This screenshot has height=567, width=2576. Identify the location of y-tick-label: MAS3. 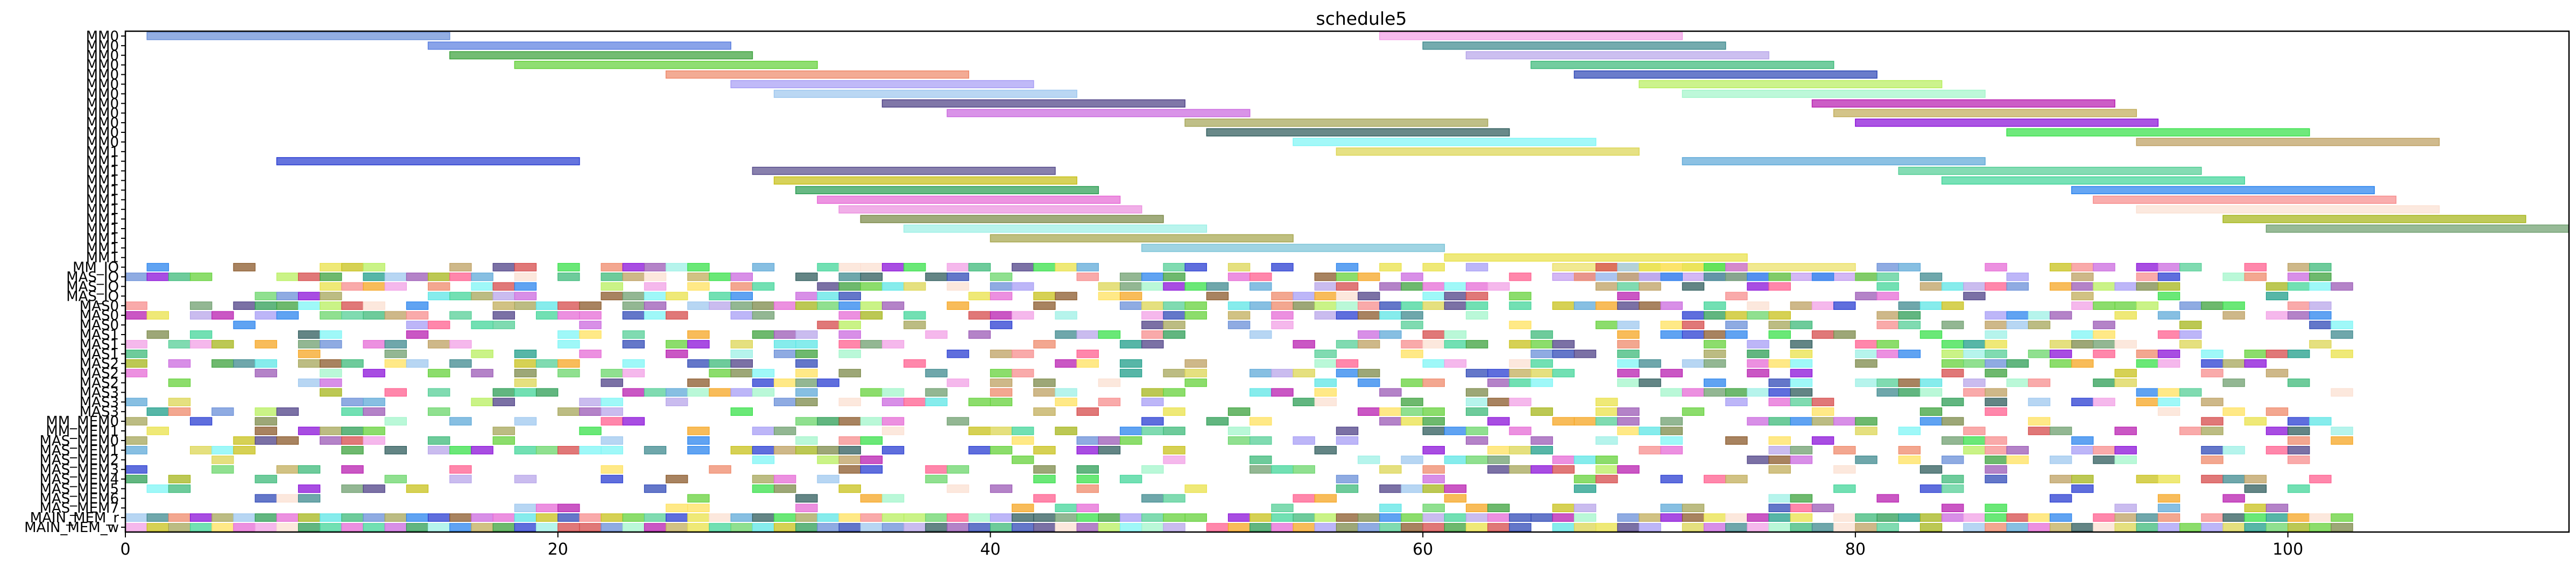
(99, 402).